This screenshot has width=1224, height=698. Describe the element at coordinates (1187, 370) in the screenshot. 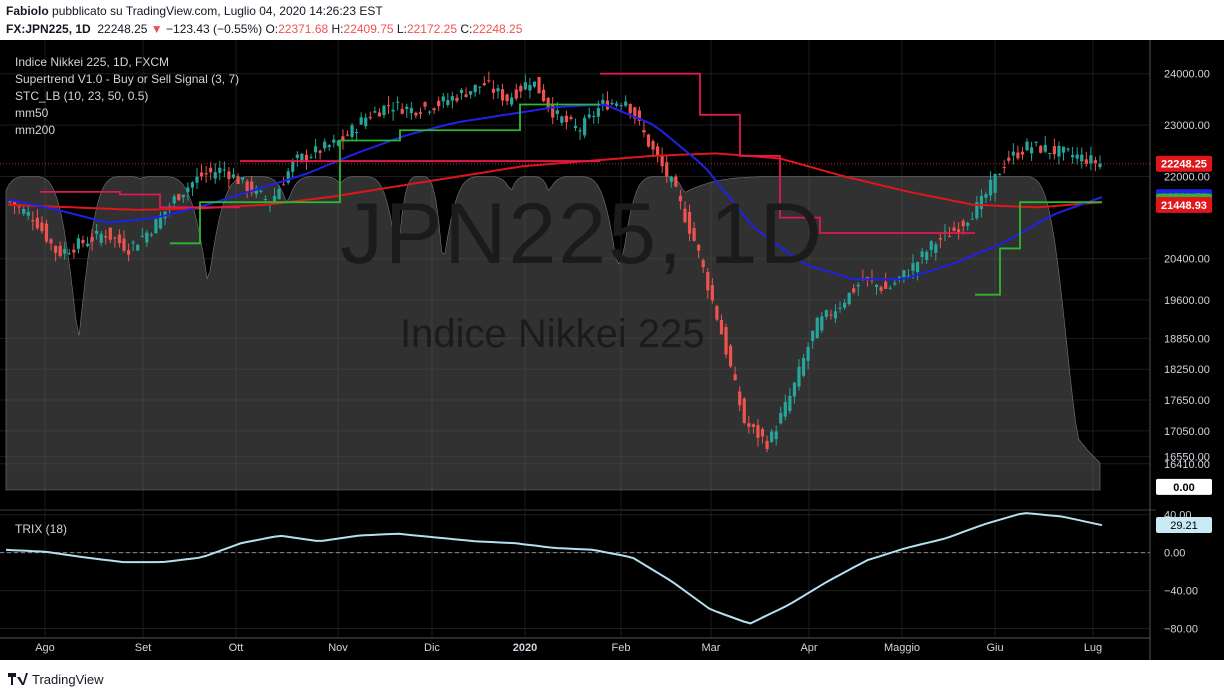

I see `y-tick-label: 18250.00` at that location.